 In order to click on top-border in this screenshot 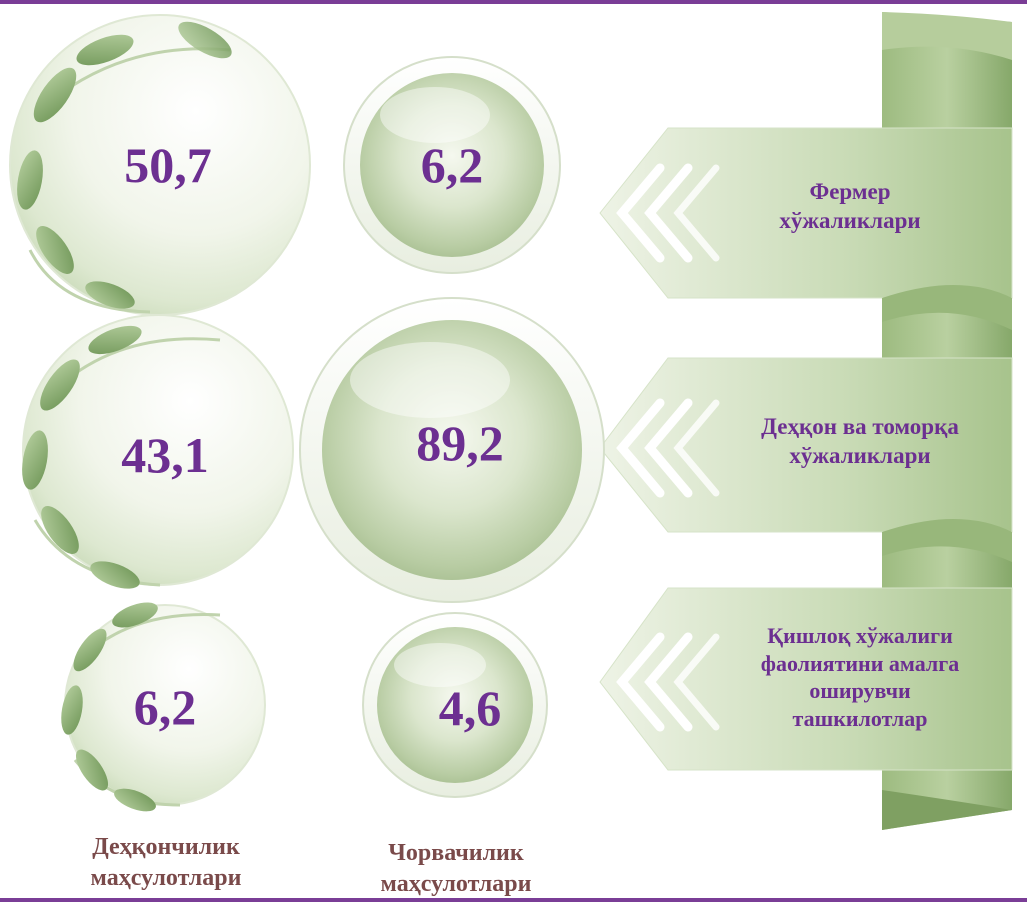, I will do `click(513, 2)`.